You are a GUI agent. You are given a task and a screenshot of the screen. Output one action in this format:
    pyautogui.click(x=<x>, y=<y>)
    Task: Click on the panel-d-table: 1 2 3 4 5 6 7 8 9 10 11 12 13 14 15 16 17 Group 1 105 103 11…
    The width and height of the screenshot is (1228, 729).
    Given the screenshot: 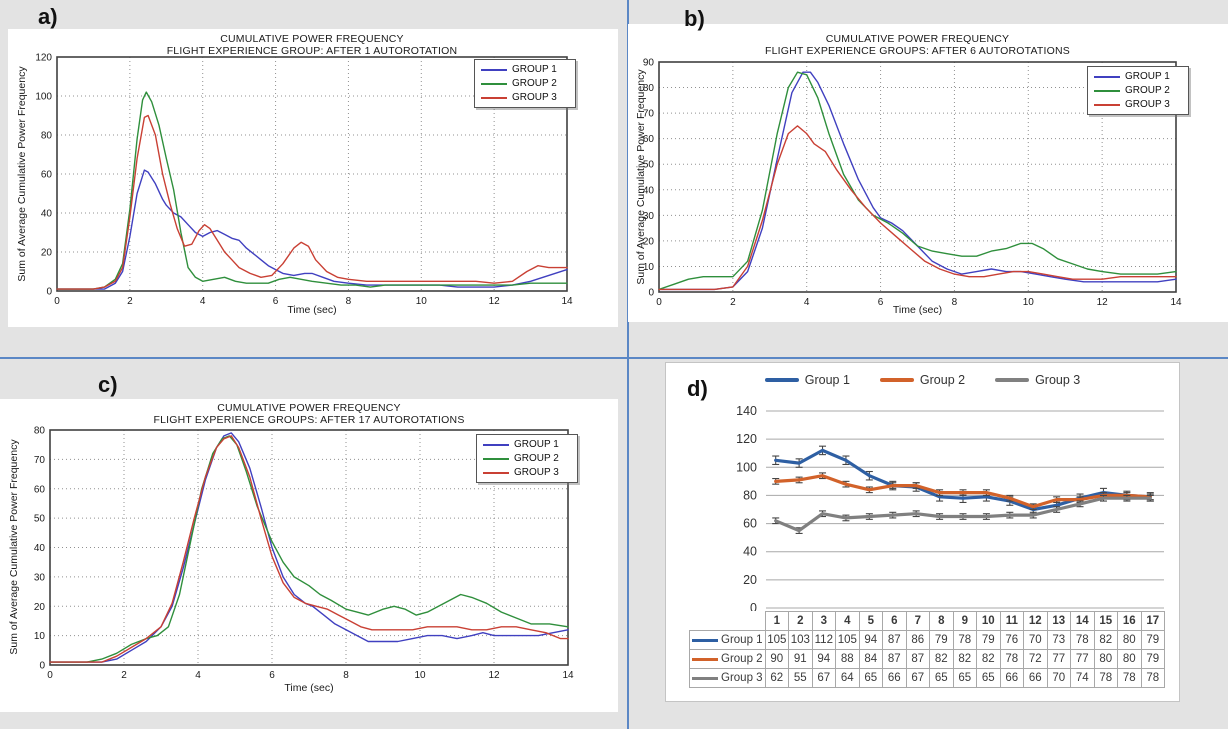 What is the action you would take?
    pyautogui.click(x=927, y=649)
    